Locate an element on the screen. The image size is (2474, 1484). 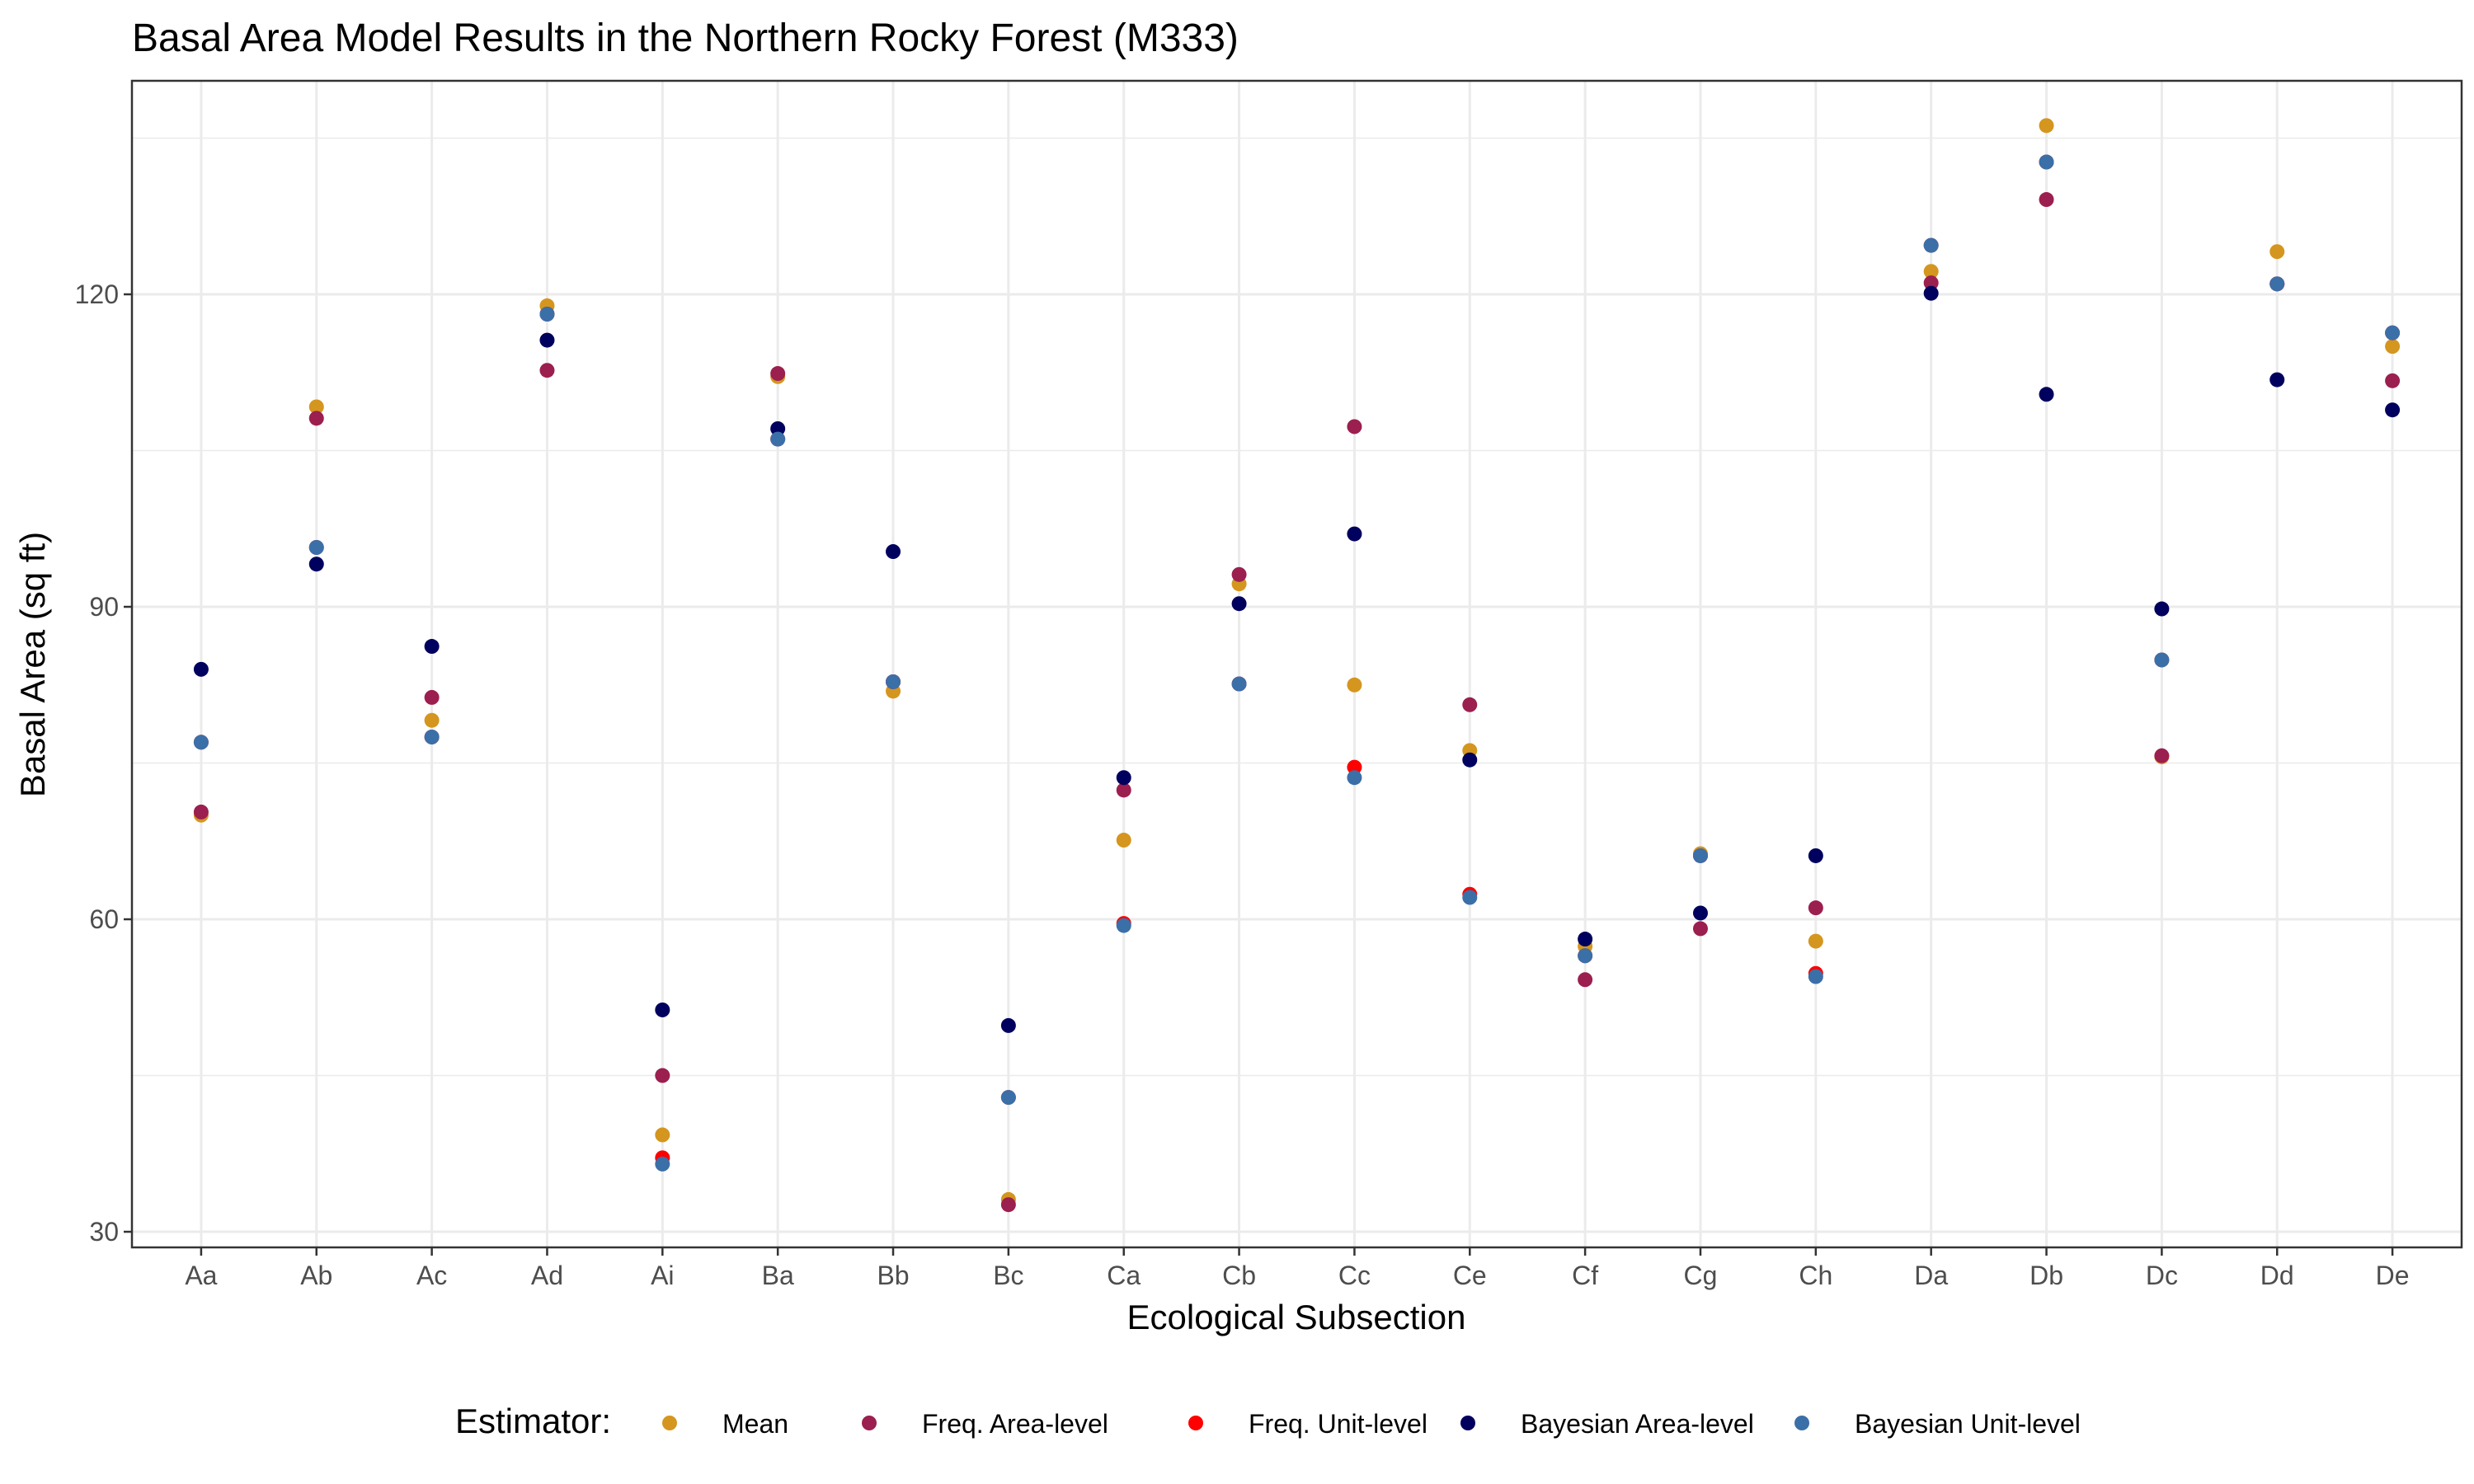
legend-label-mean: Mean is located at coordinates (755, 1424).